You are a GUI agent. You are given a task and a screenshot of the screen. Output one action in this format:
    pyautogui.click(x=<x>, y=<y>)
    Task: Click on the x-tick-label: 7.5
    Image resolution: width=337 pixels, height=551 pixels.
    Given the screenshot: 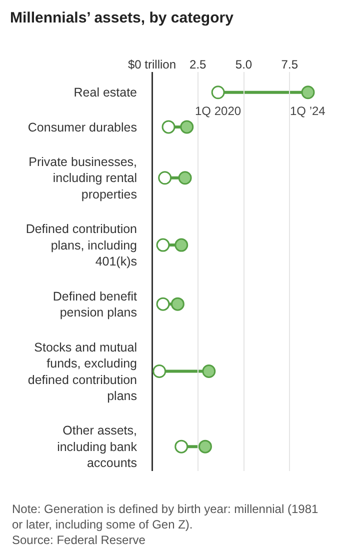 What is the action you would take?
    pyautogui.click(x=289, y=65)
    